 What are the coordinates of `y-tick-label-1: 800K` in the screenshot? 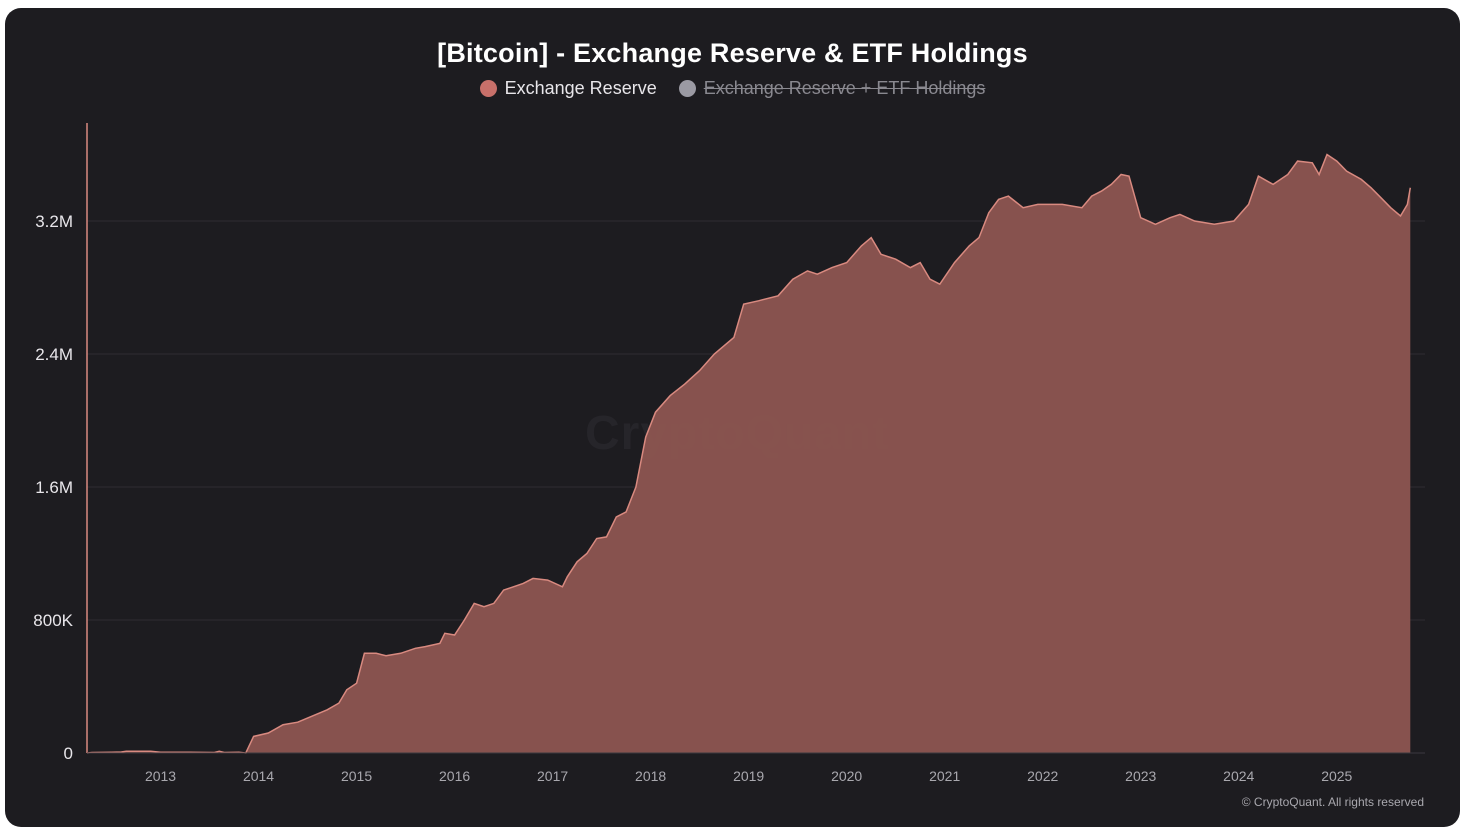 It's located at (53, 620).